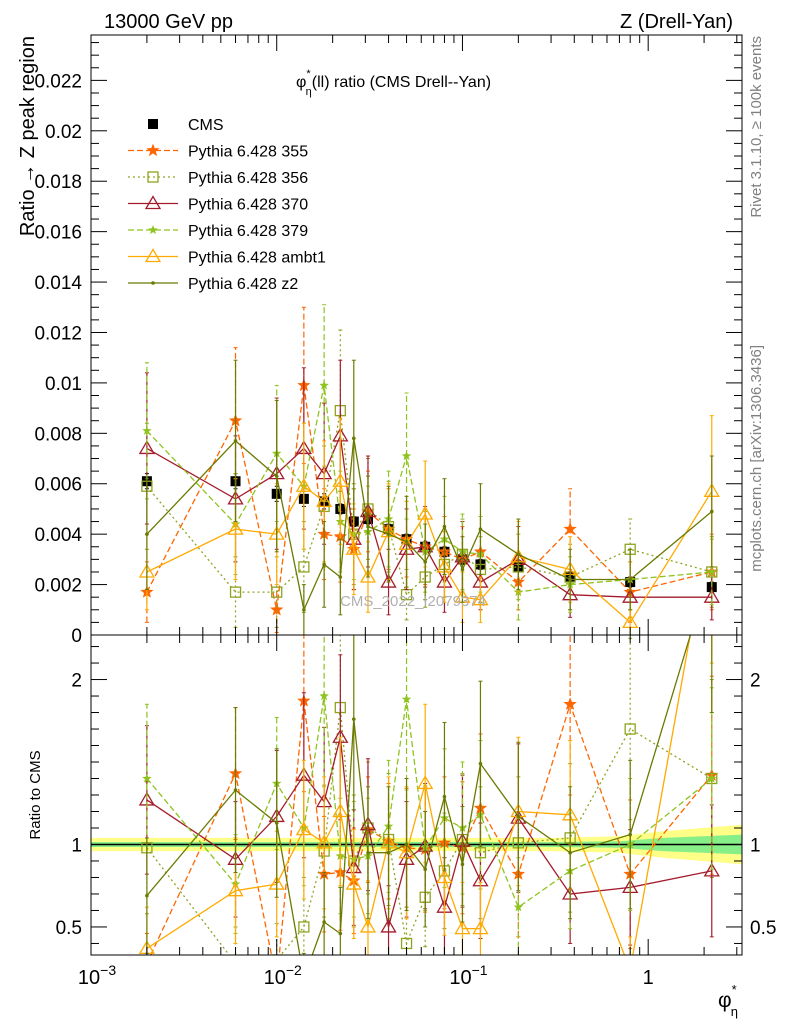 Image resolution: width=786 pixels, height=1024 pixels. What do you see at coordinates (413, 601) in the screenshot?
I see `watermark: CMS_2022_I2079374` at bounding box center [413, 601].